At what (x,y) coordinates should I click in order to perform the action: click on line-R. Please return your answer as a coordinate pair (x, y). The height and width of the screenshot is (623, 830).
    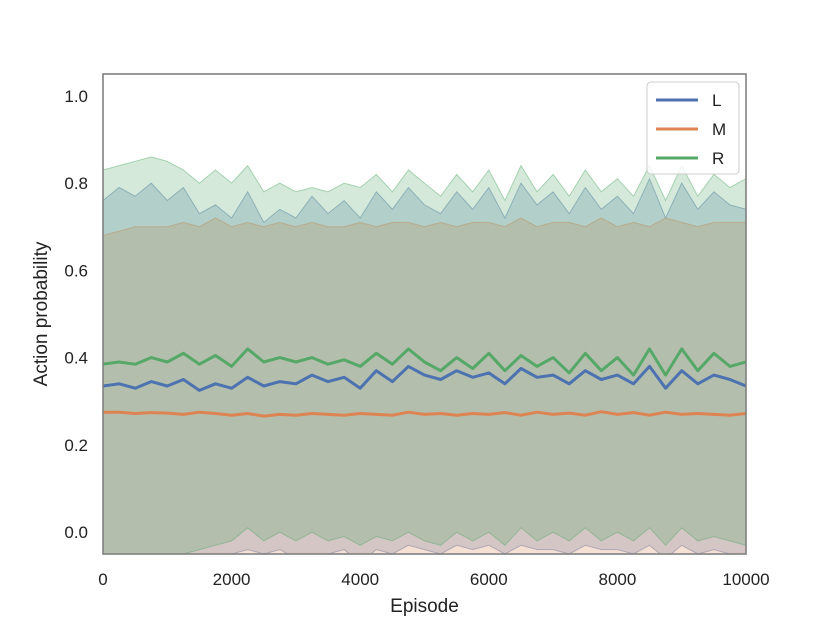
    Looking at the image, I should click on (424, 362).